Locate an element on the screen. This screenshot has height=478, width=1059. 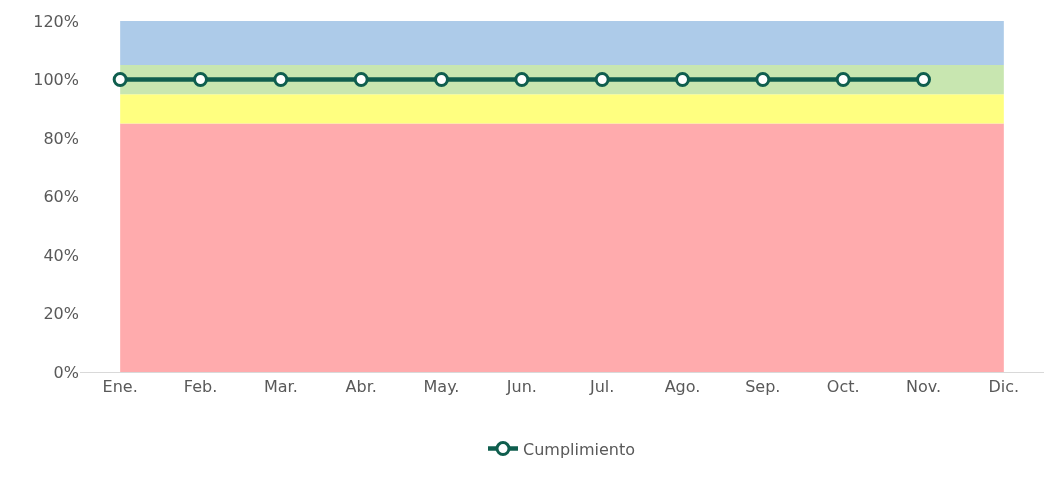
x-tick-label: Feb. is located at coordinates (200, 387).